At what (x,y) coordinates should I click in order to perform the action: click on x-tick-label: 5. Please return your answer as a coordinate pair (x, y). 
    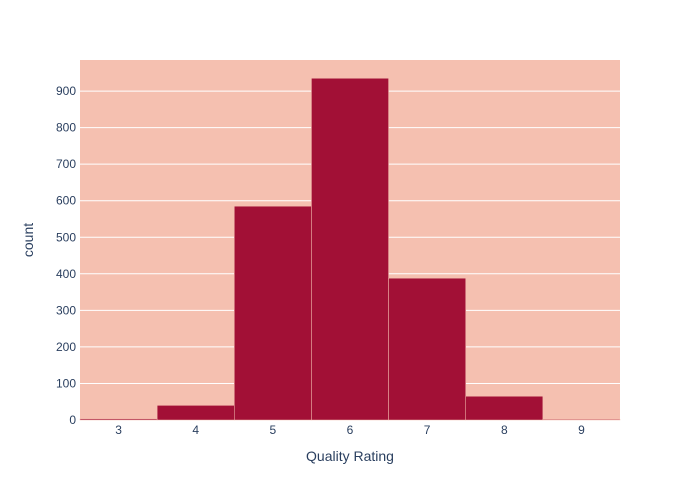
    Looking at the image, I should click on (273, 430).